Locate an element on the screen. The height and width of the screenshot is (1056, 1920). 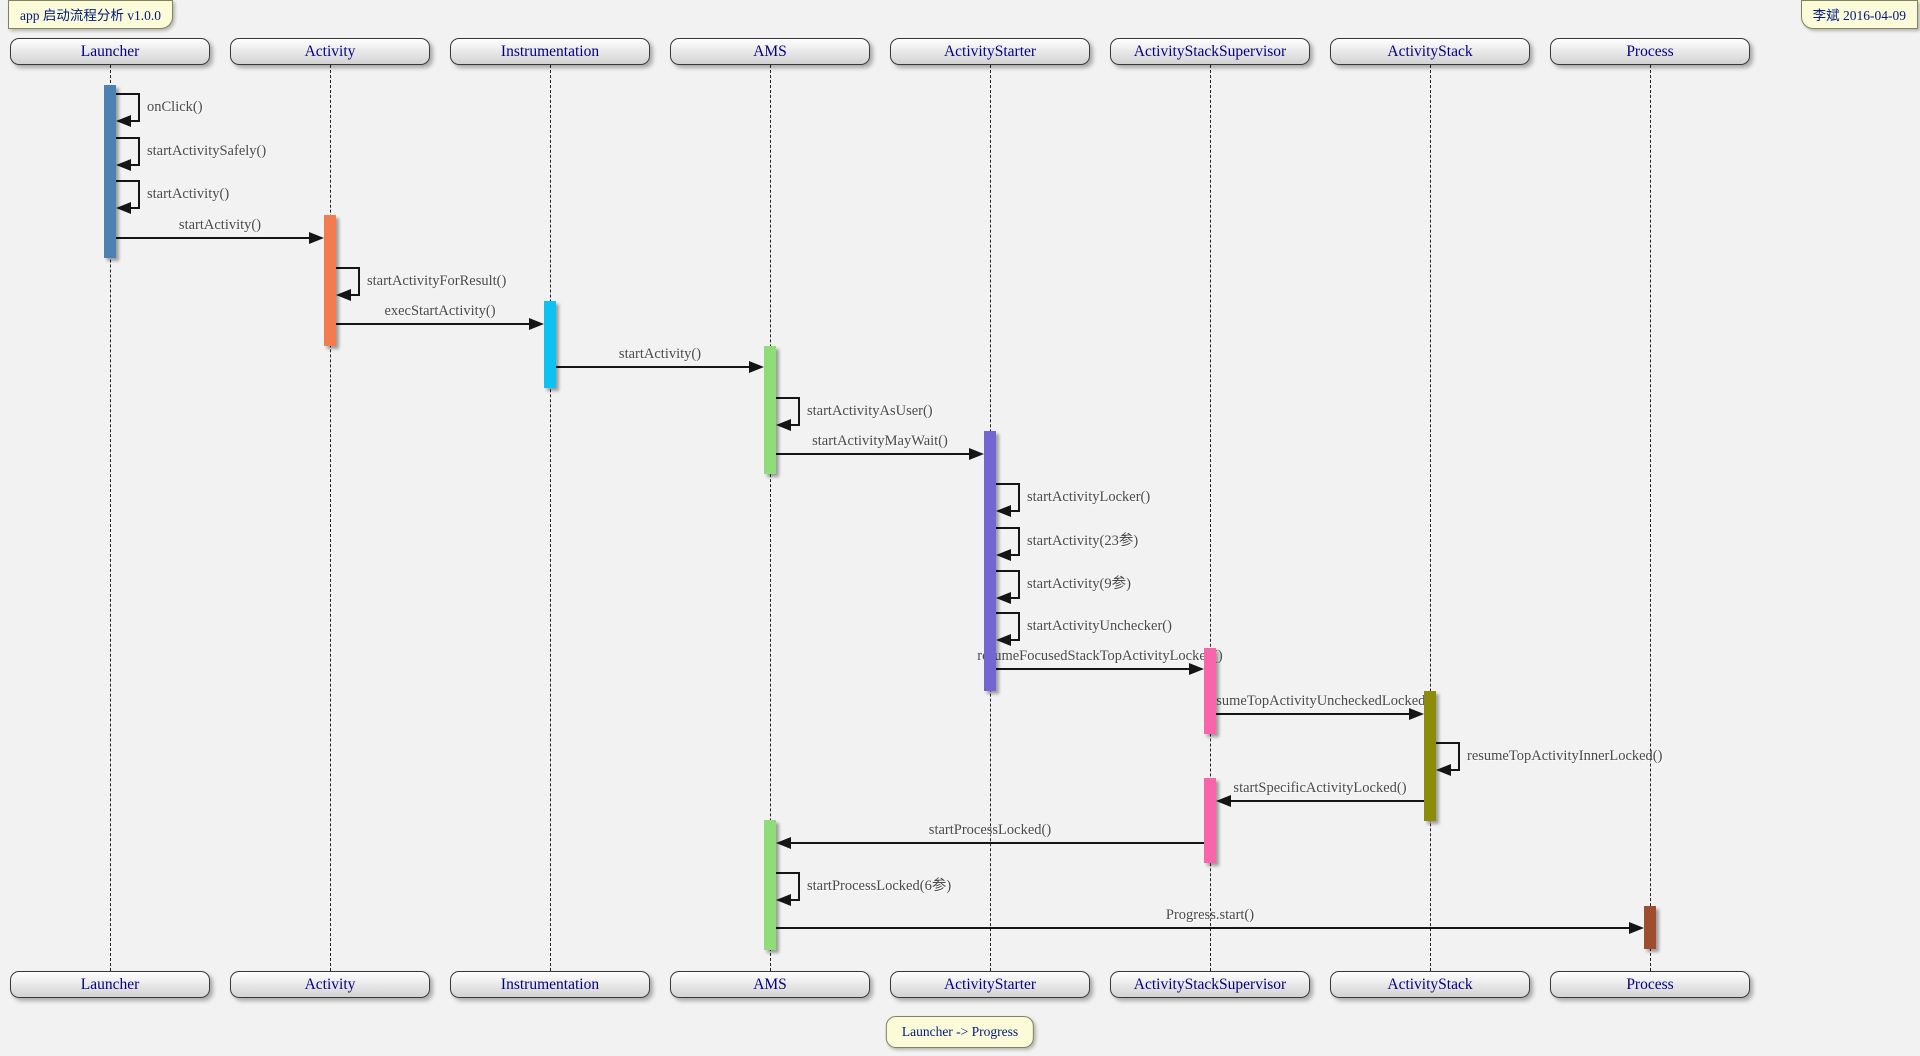
author-badge: 李斌 2016-04-09 is located at coordinates (1859, 14).